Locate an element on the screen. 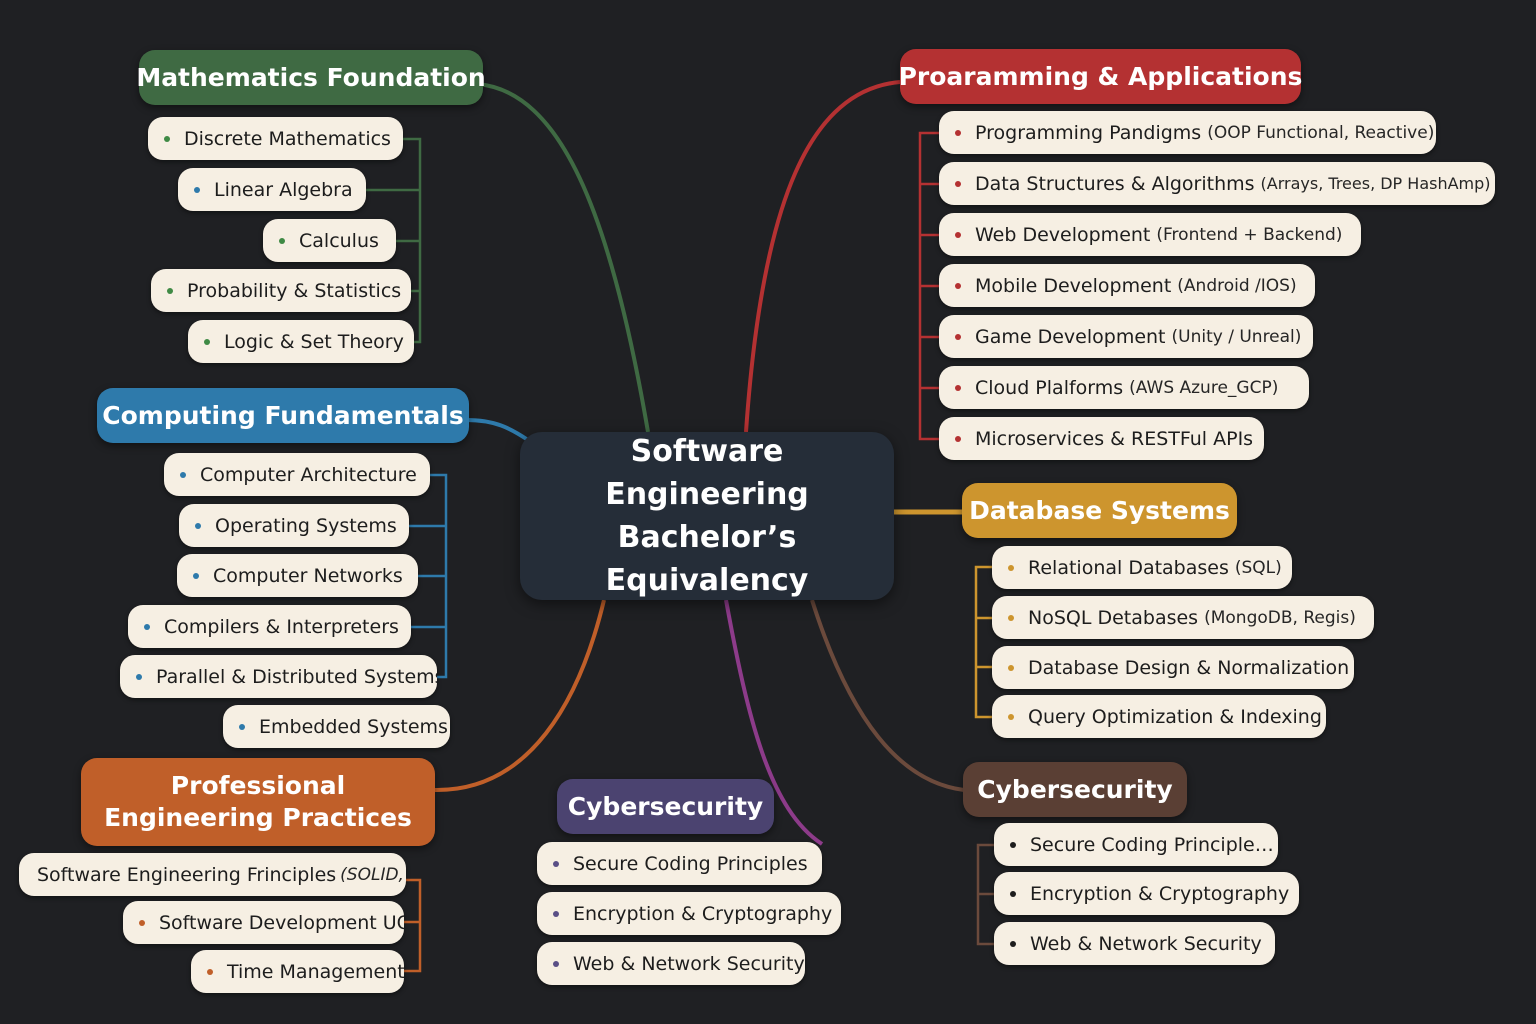 Image resolution: width=1536 pixels, height=1024 pixels. topic-label: Parallel & Distributed Systems is located at coordinates (296, 676).